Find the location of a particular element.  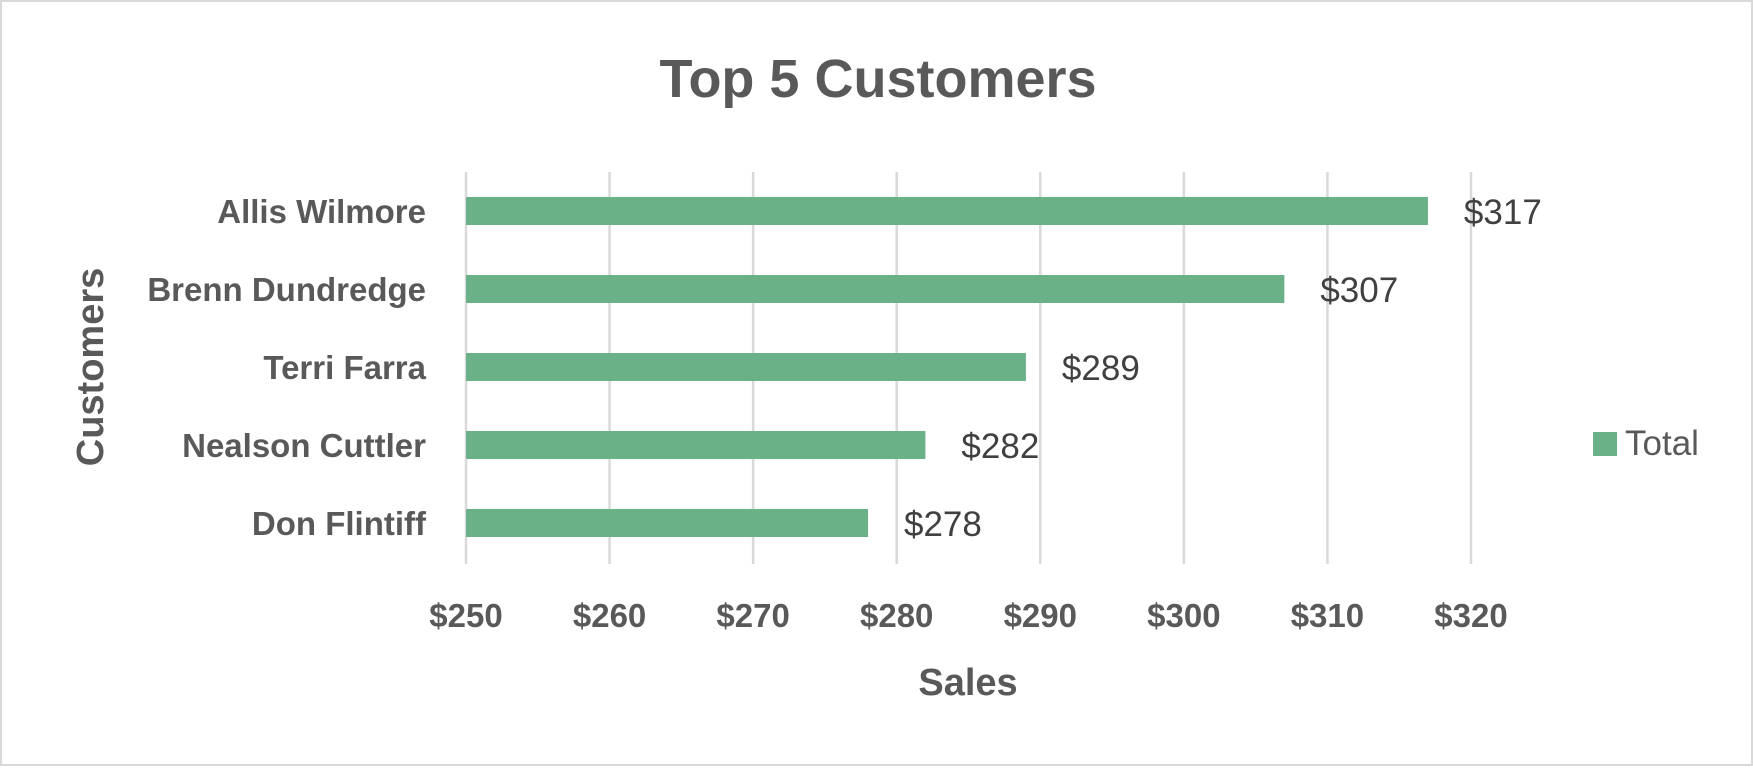

legend: Total is located at coordinates (1646, 443).